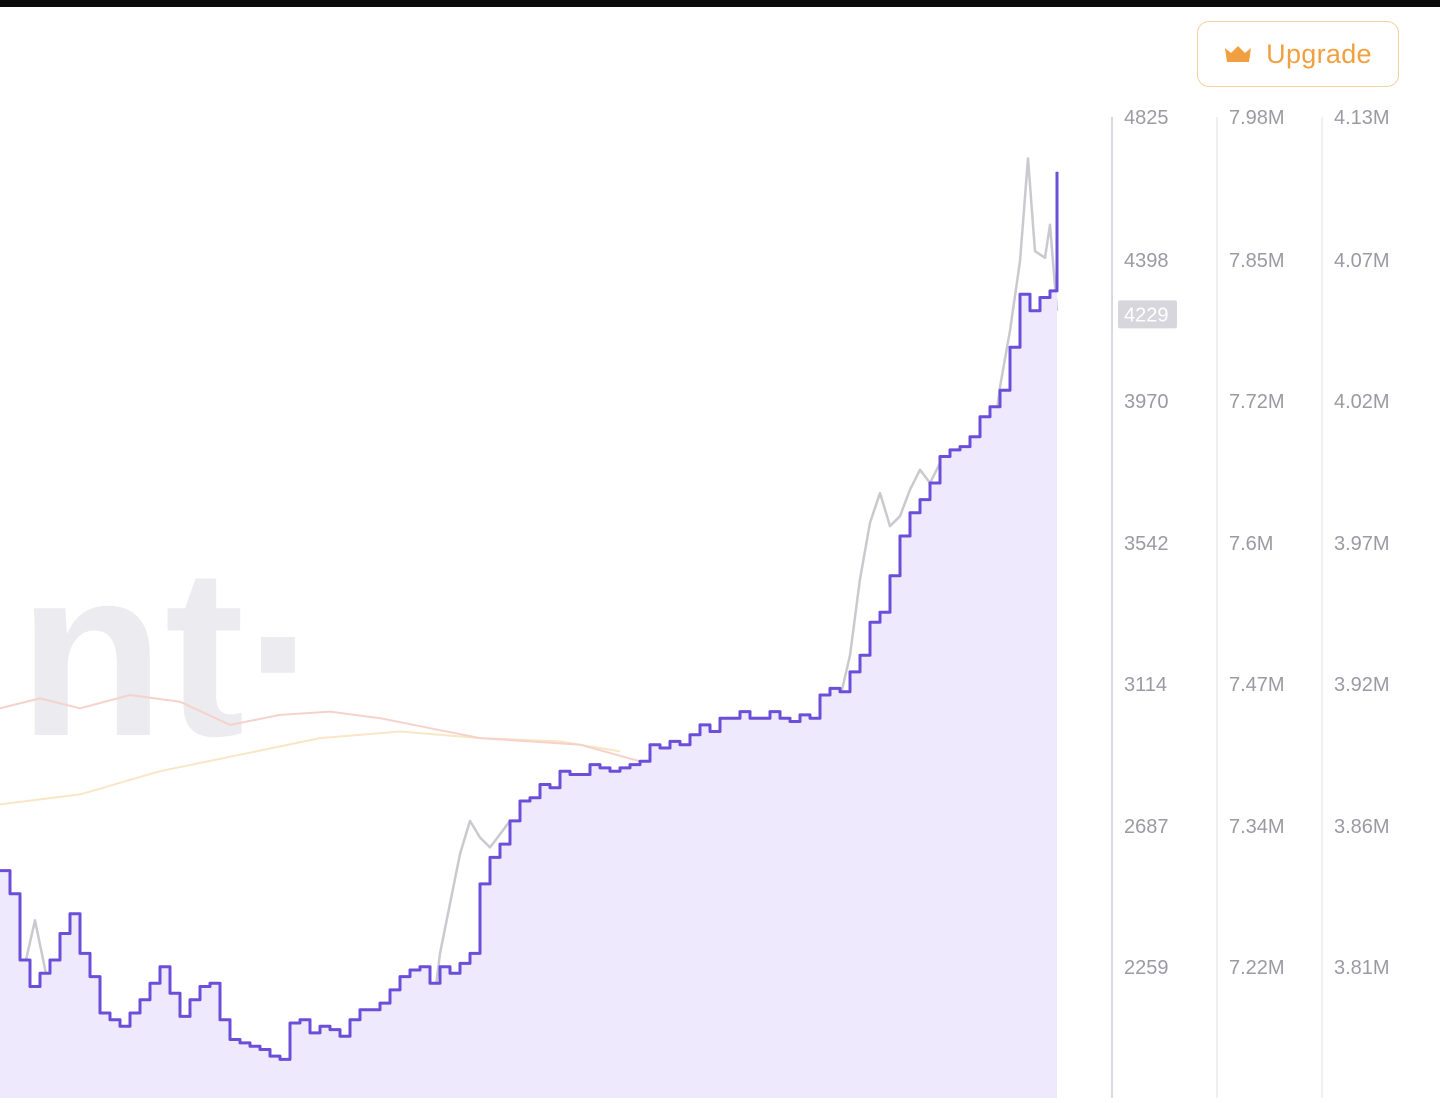  I want to click on upgrade-button: Upgrade, so click(1298, 54).